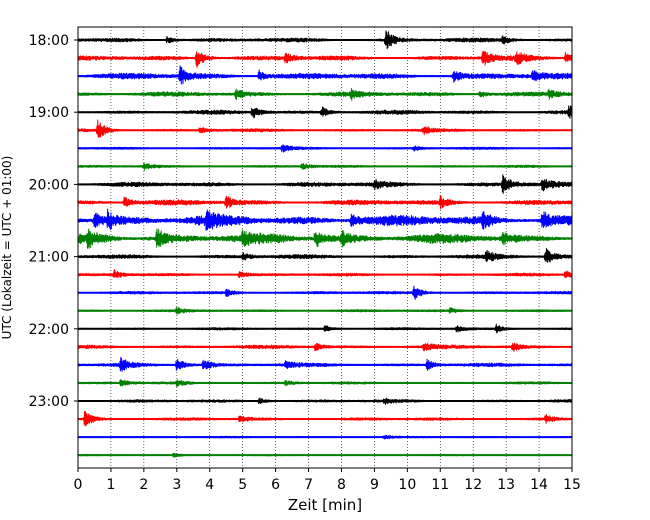  Describe the element at coordinates (49, 185) in the screenshot. I see `y-tick-label: 20:00` at that location.